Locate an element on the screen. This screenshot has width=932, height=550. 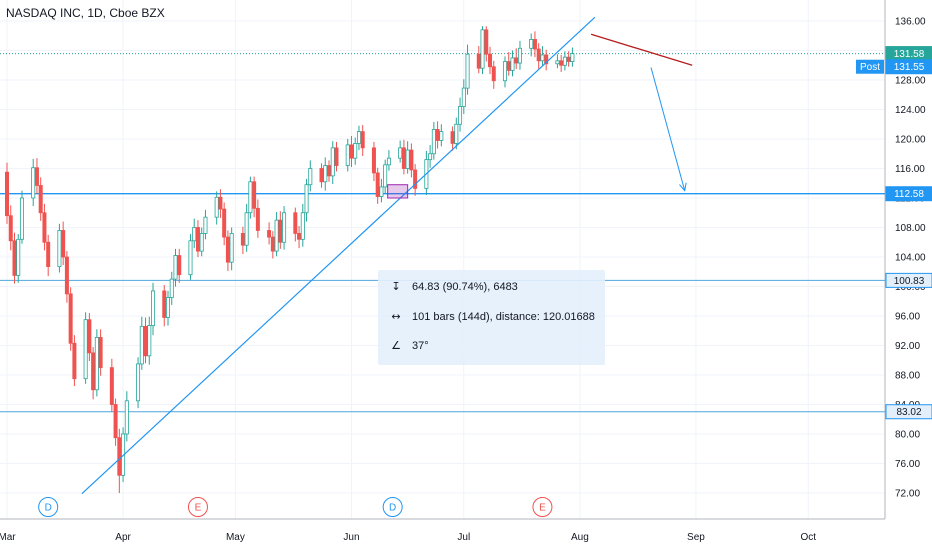
info-range: 64.83 (90.74%), 6483 is located at coordinates (465, 287).